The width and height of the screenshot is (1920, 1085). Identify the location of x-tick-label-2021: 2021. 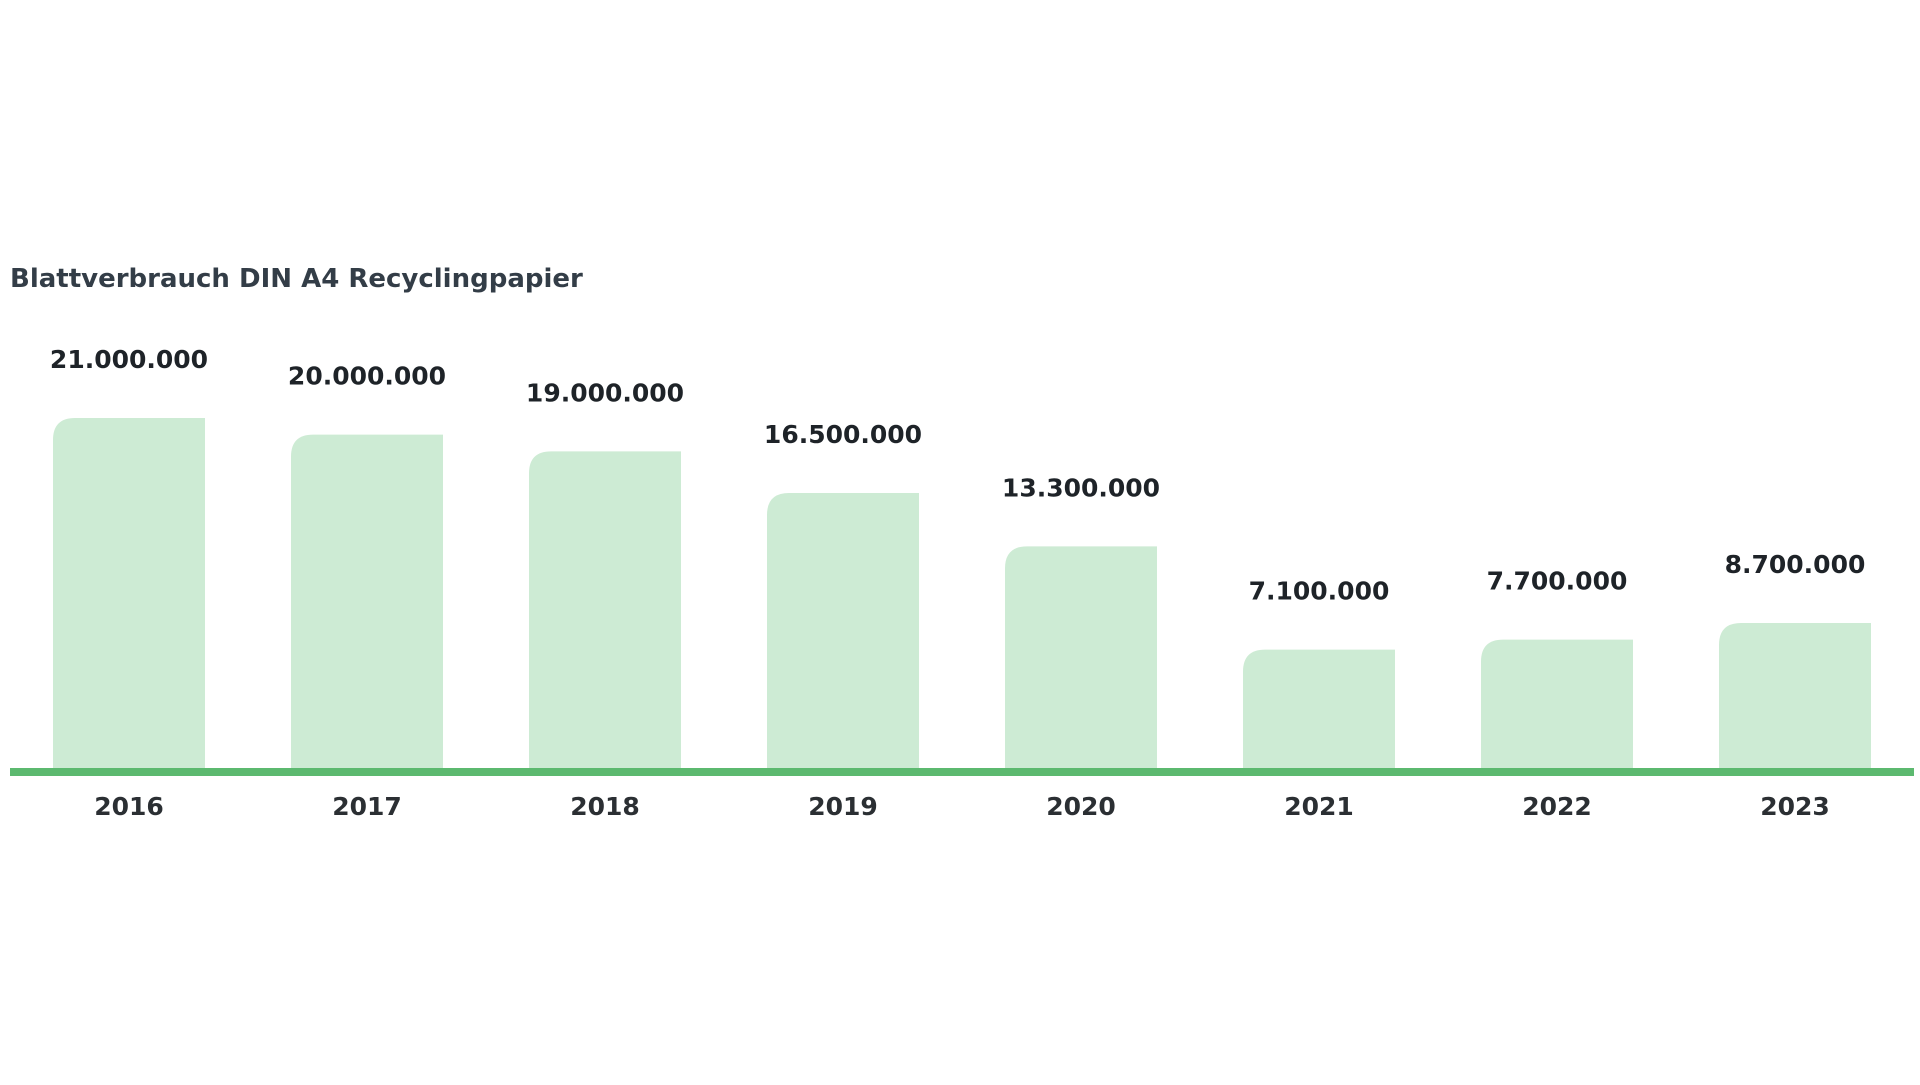
(1319, 806).